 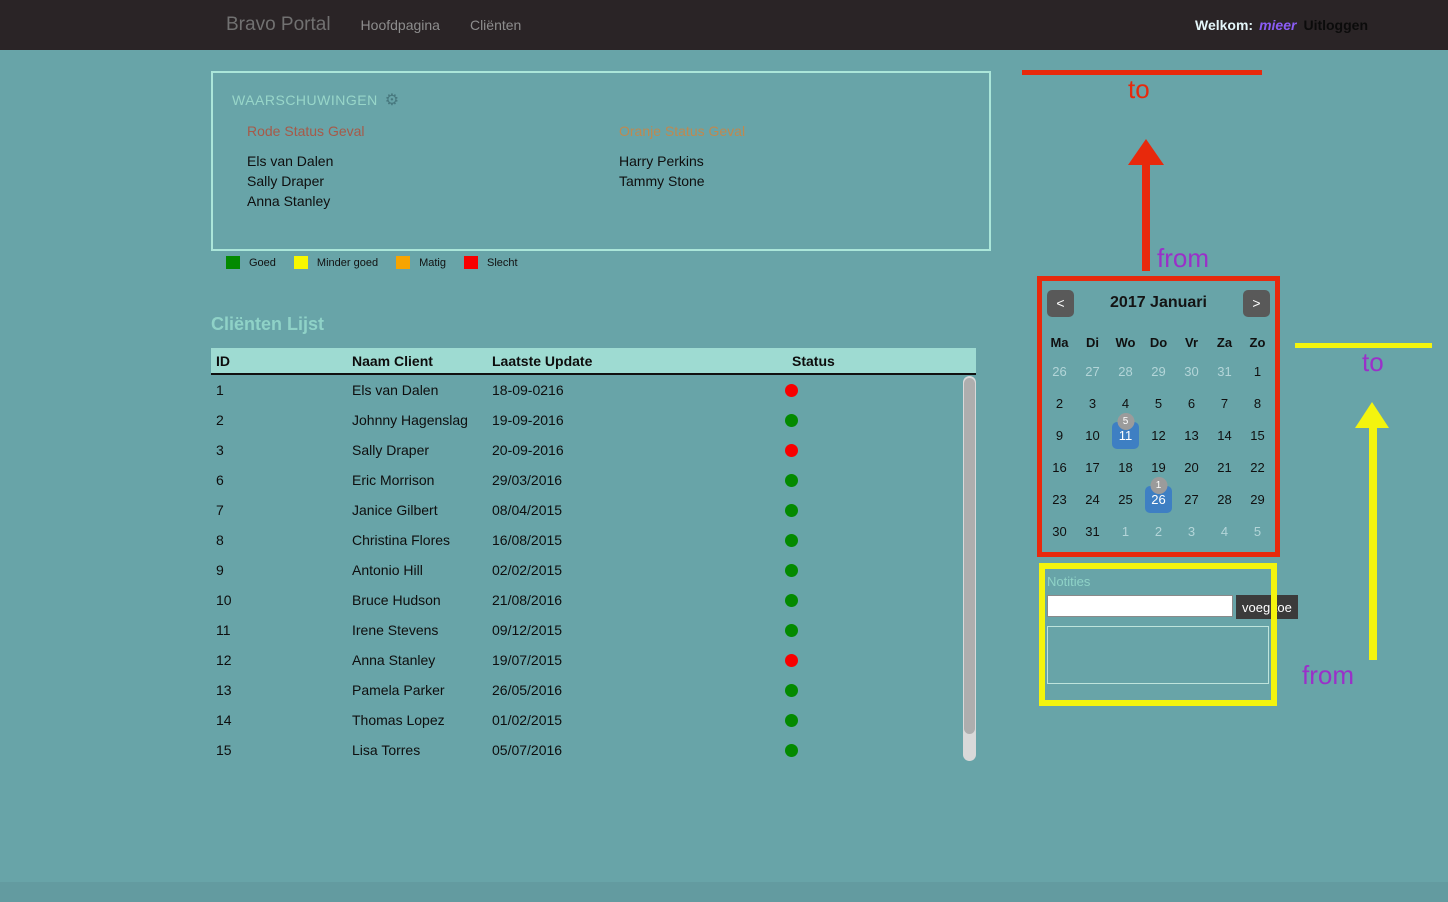 What do you see at coordinates (393, 480) in the screenshot?
I see `client-name: Eric Morrison` at bounding box center [393, 480].